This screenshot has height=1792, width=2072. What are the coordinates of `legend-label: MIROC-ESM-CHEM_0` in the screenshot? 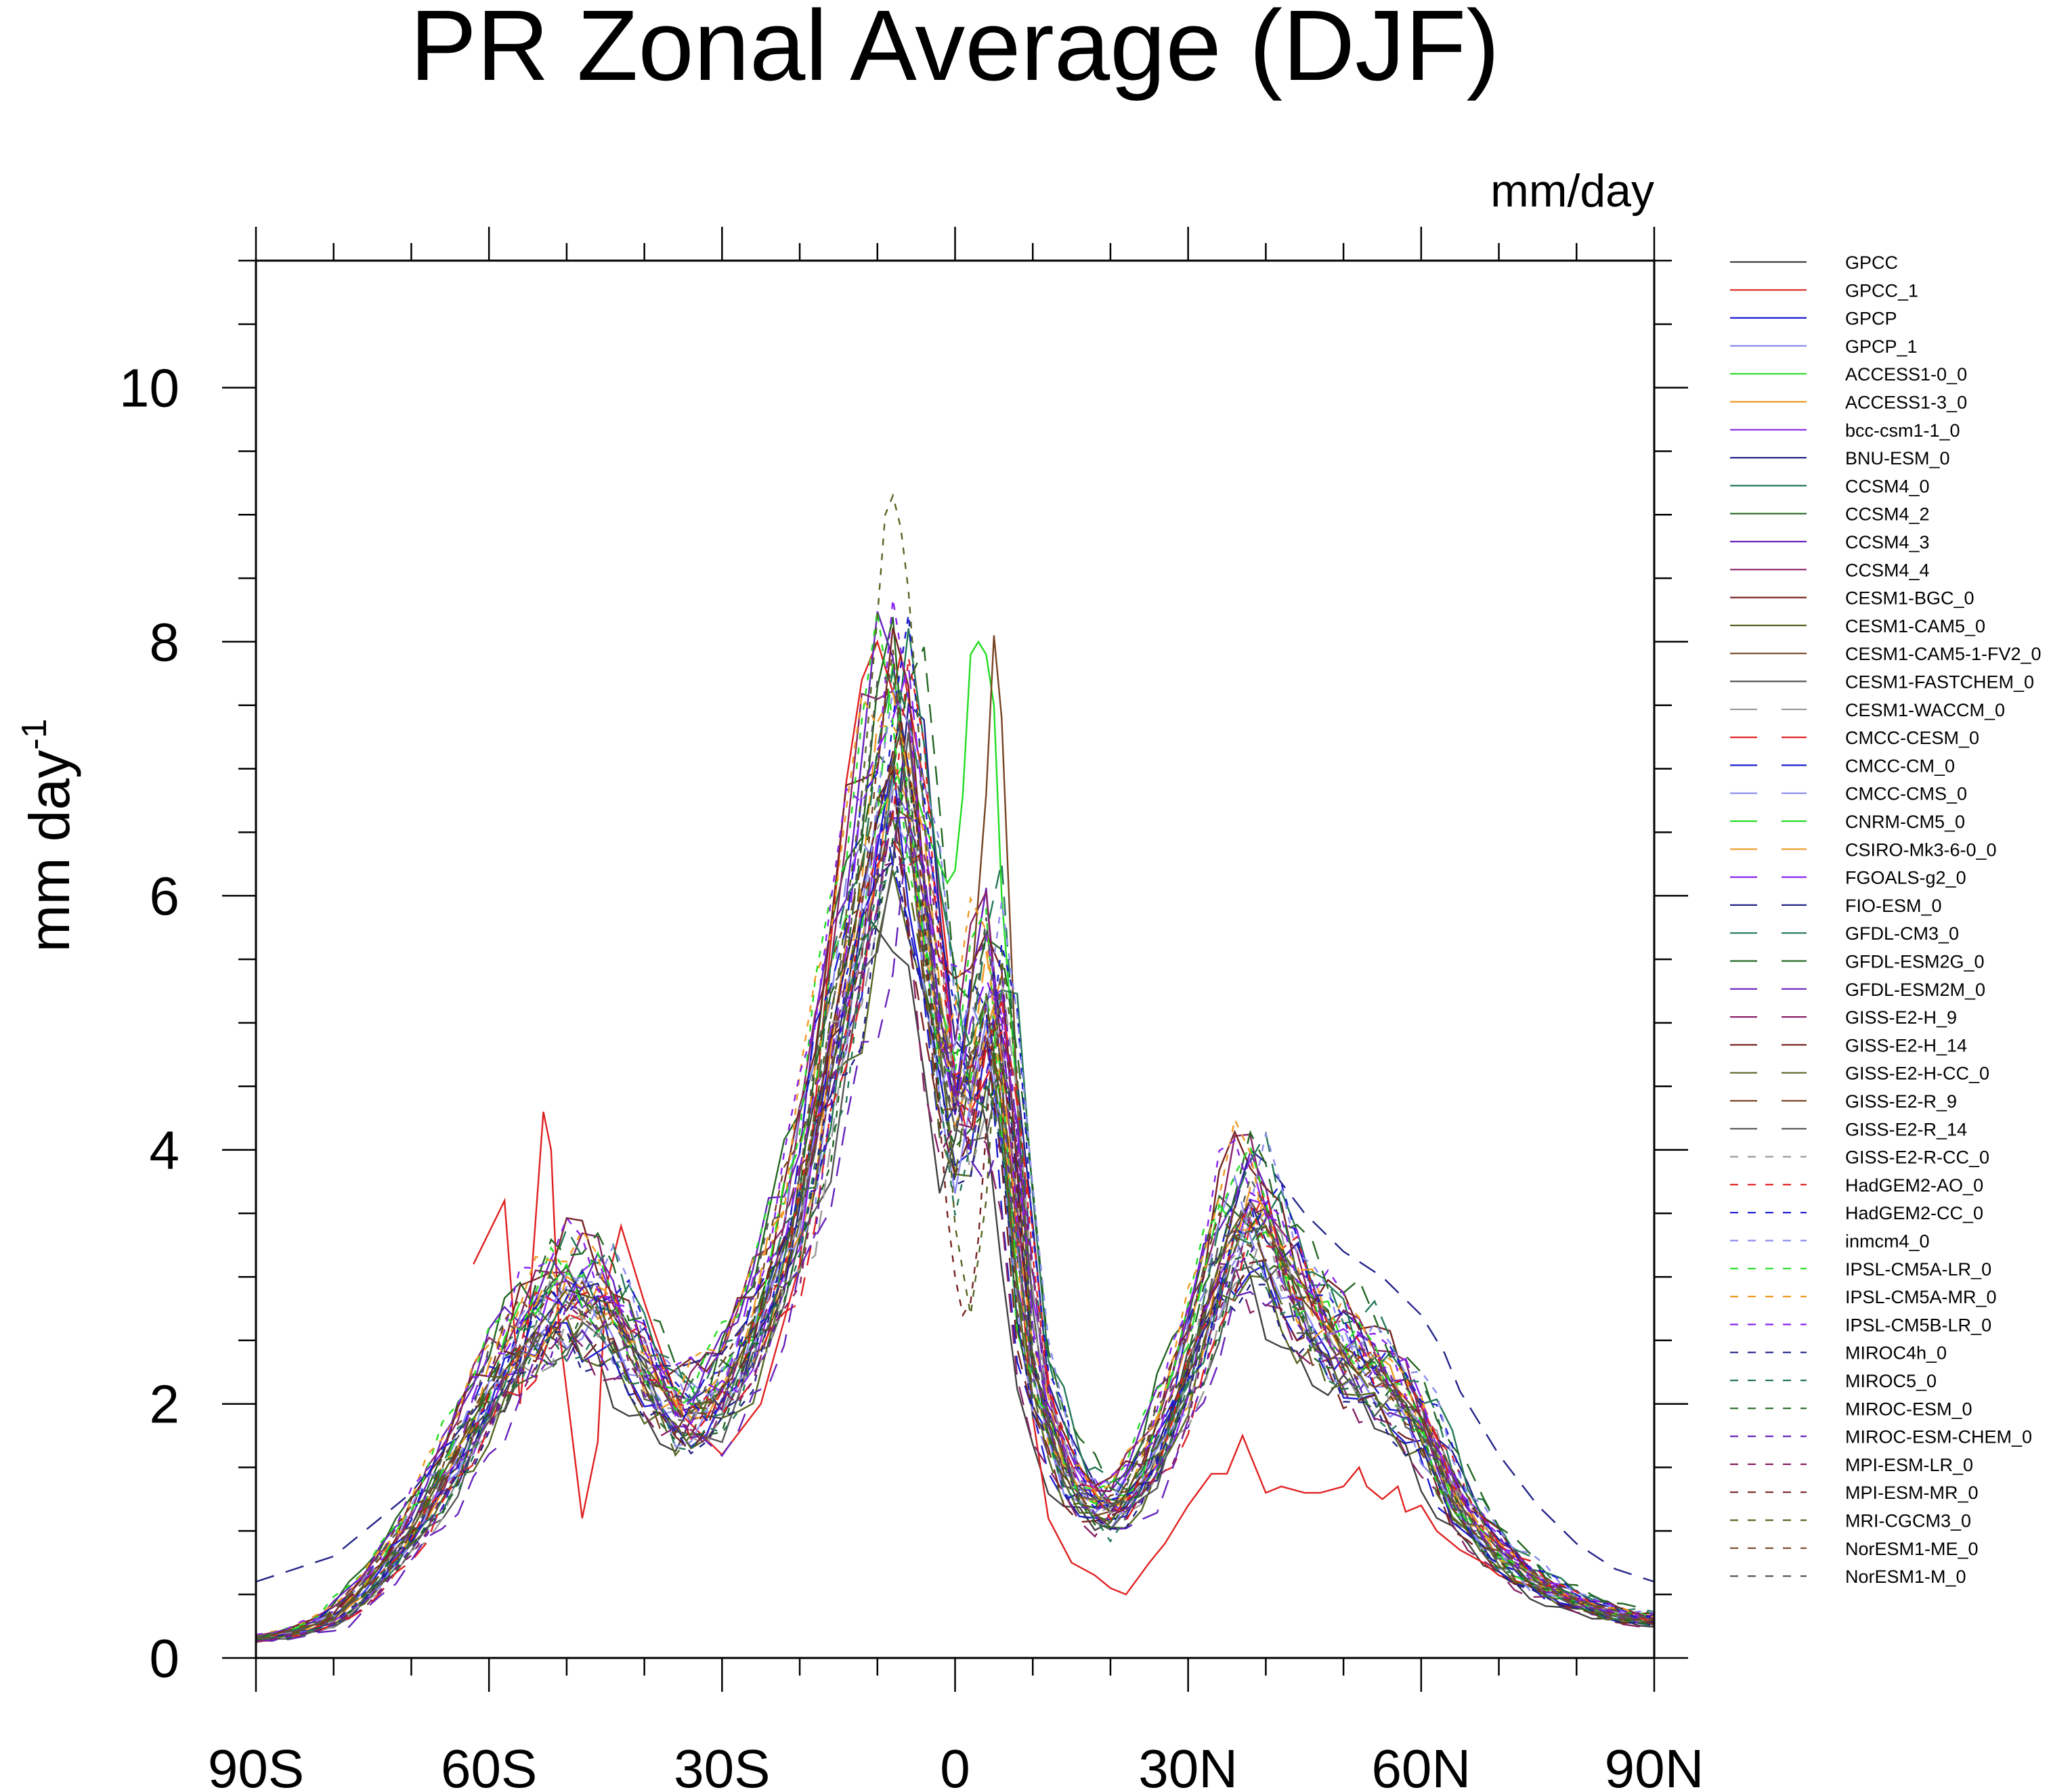 It's located at (1939, 1437).